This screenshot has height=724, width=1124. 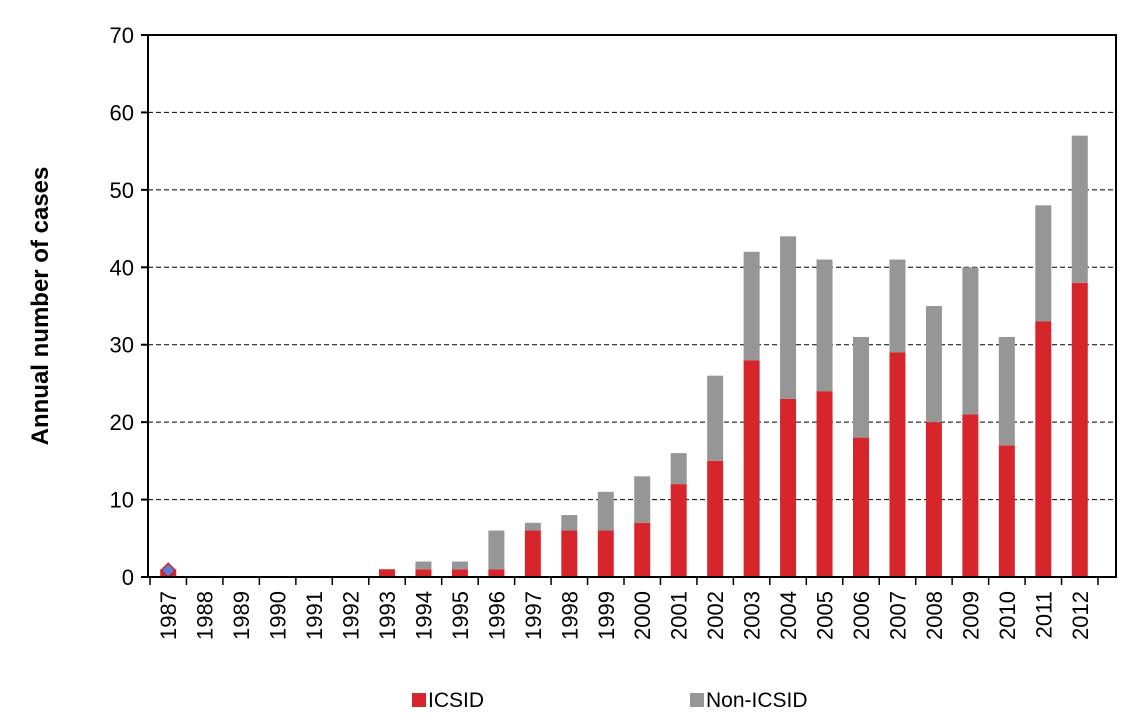 What do you see at coordinates (122, 500) in the screenshot?
I see `y-tick-label: 10` at bounding box center [122, 500].